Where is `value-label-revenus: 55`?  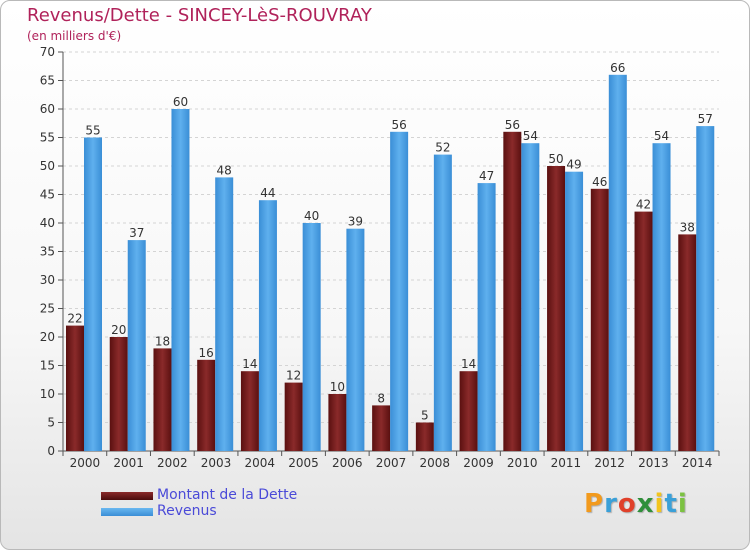
value-label-revenus: 55 is located at coordinates (92, 131).